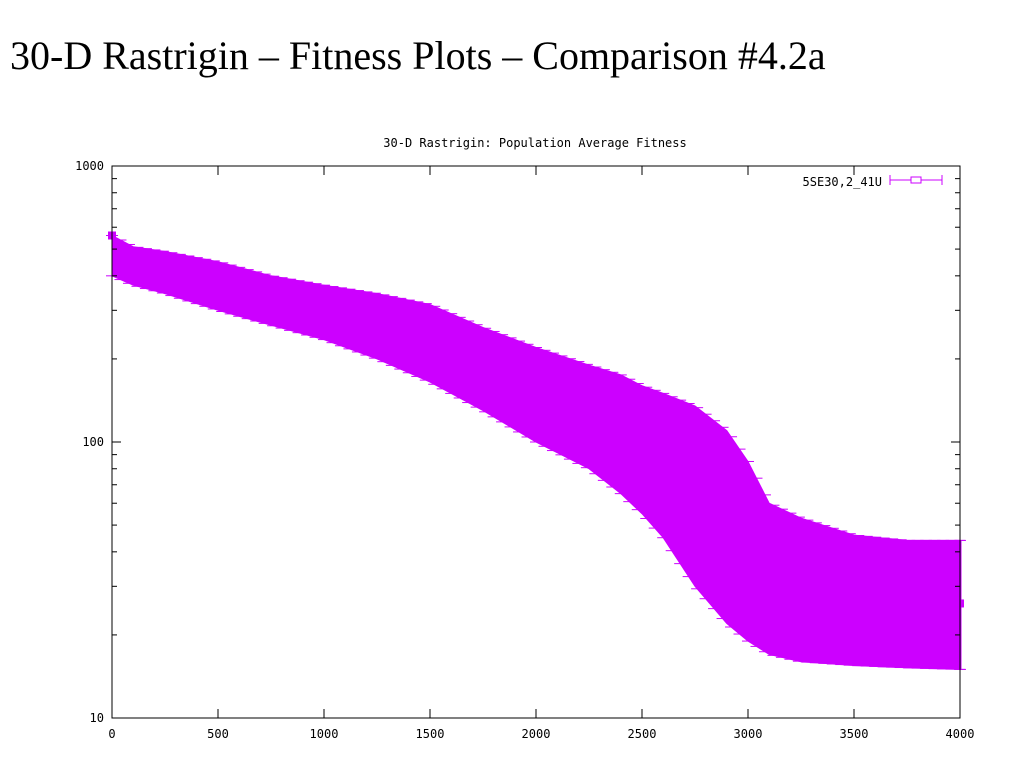 The width and height of the screenshot is (1024, 768). Describe the element at coordinates (916, 180) in the screenshot. I see `legend-marker` at that location.